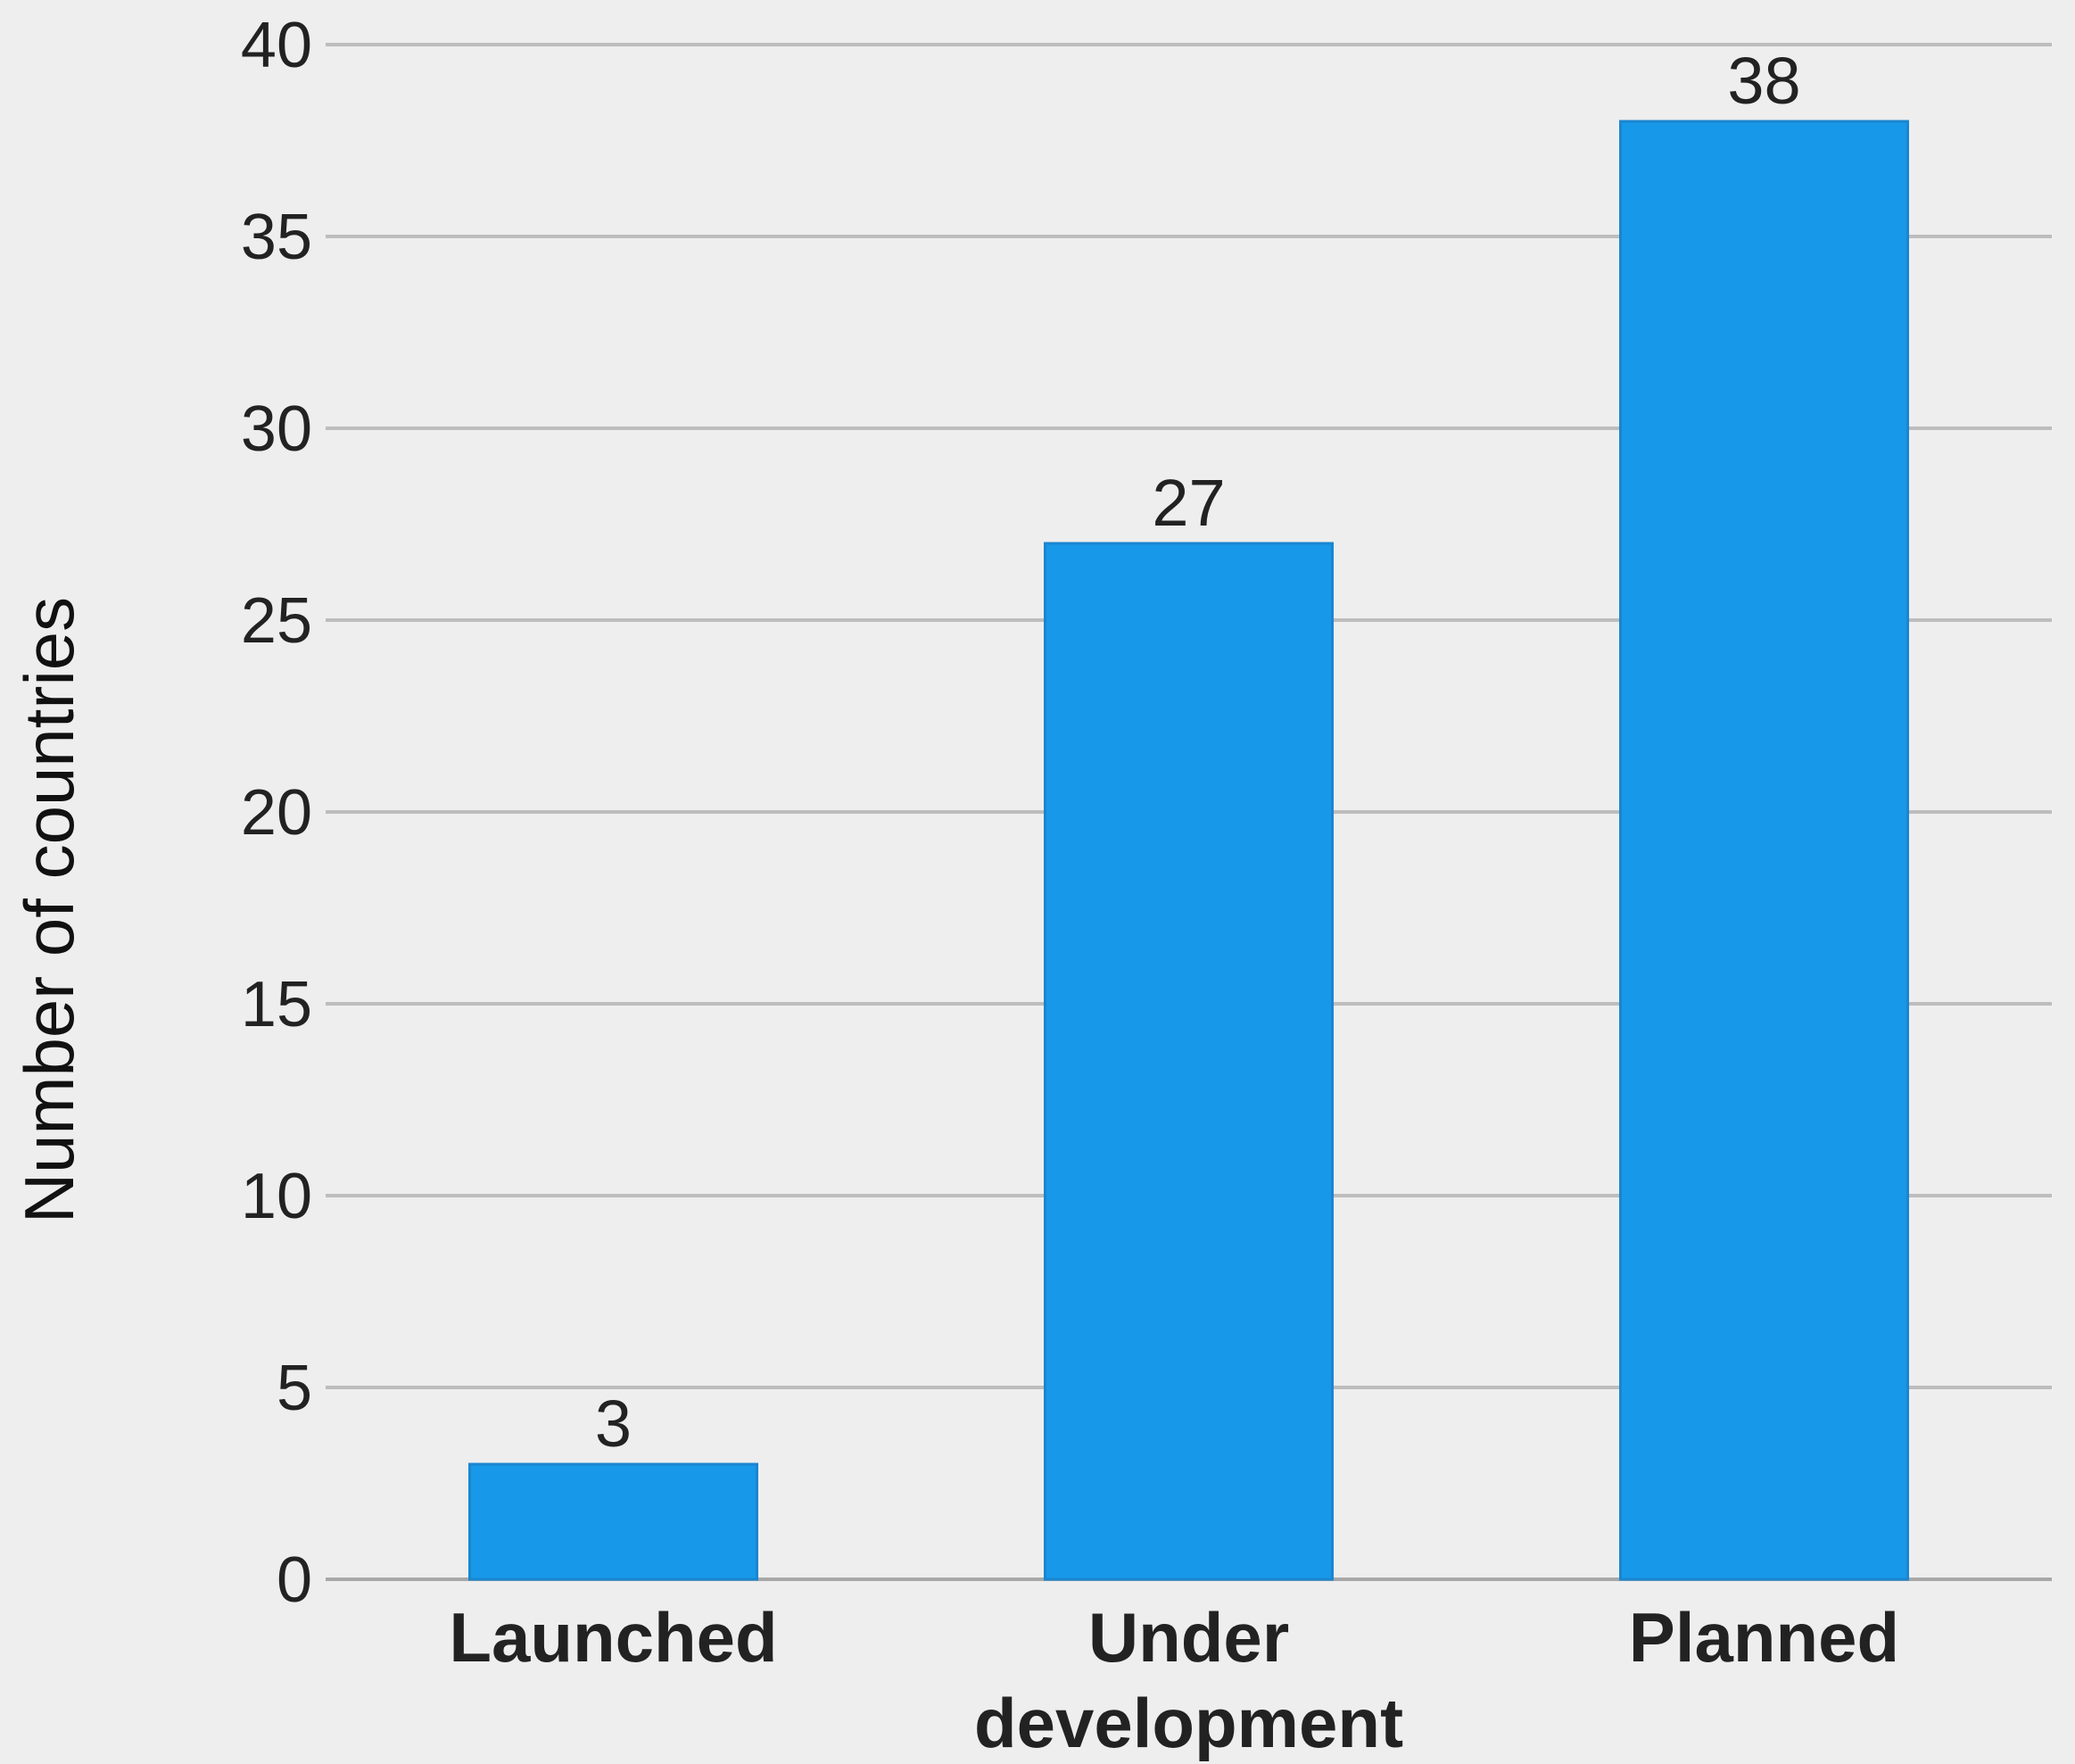  What do you see at coordinates (1764, 1637) in the screenshot?
I see `x-tick-label: Planned` at bounding box center [1764, 1637].